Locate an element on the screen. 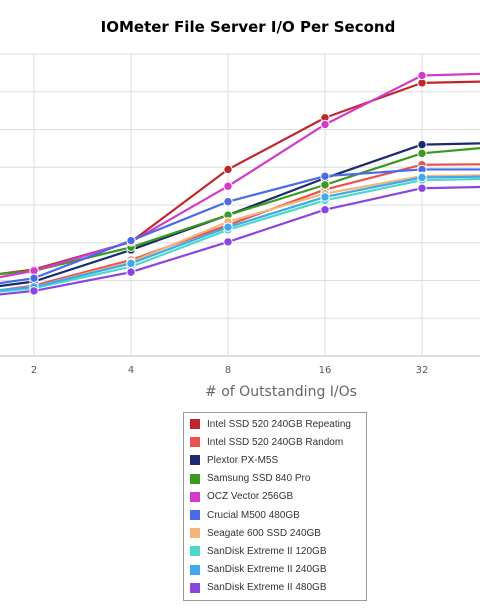  legend-item: SanDisk Extreme II 120GB is located at coordinates (275, 551).